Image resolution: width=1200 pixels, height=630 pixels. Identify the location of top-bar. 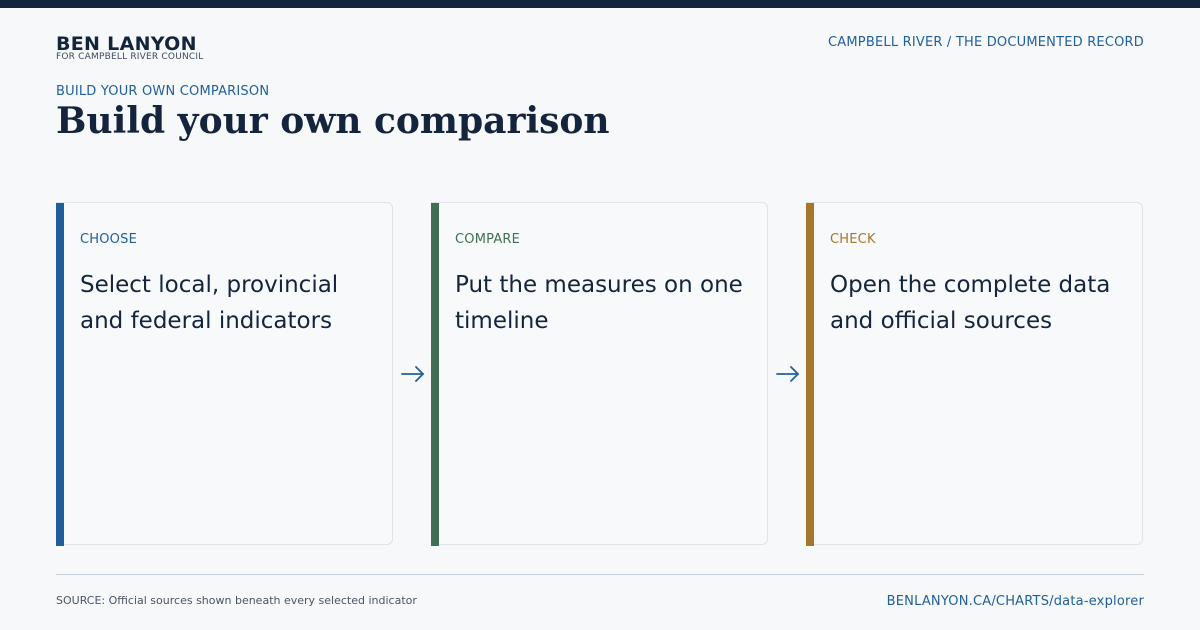
(600, 4).